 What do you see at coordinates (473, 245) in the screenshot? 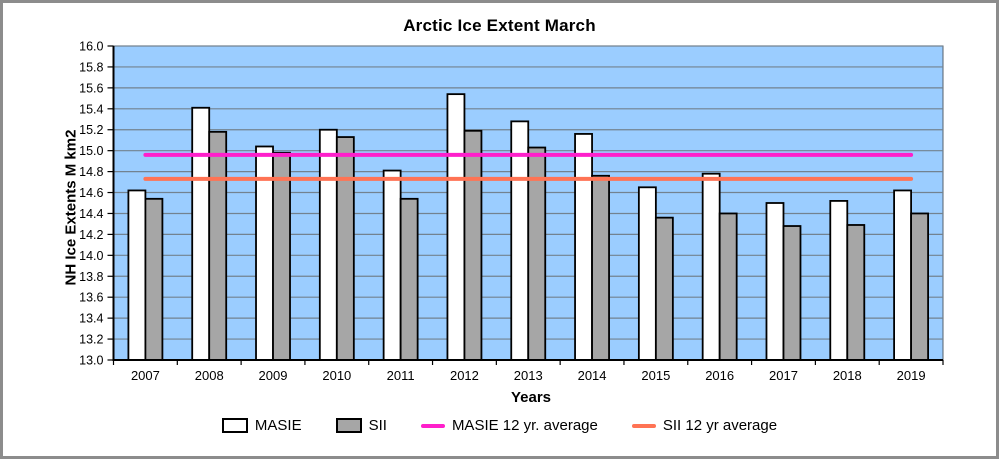
I see `bar-sii-2012` at bounding box center [473, 245].